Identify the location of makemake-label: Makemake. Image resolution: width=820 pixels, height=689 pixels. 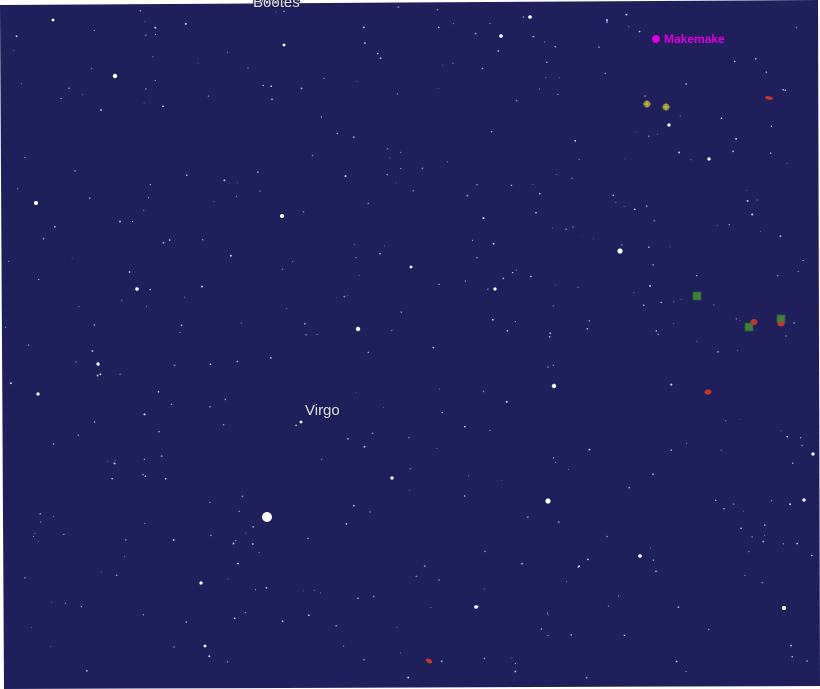
(694, 39).